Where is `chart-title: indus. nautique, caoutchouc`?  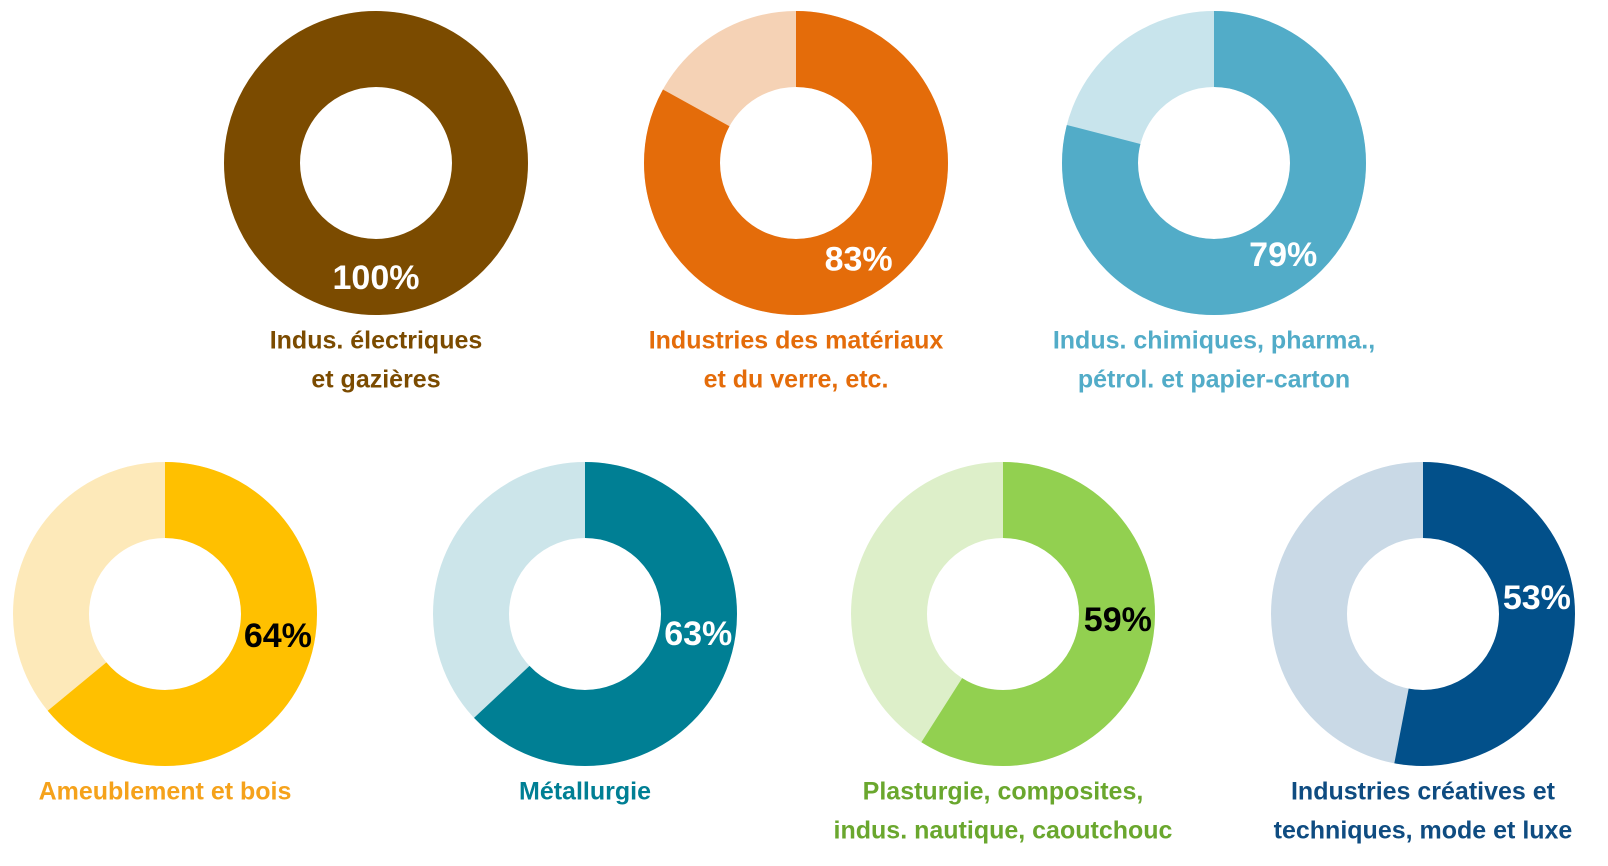
chart-title: indus. nautique, caoutchouc is located at coordinates (1003, 831).